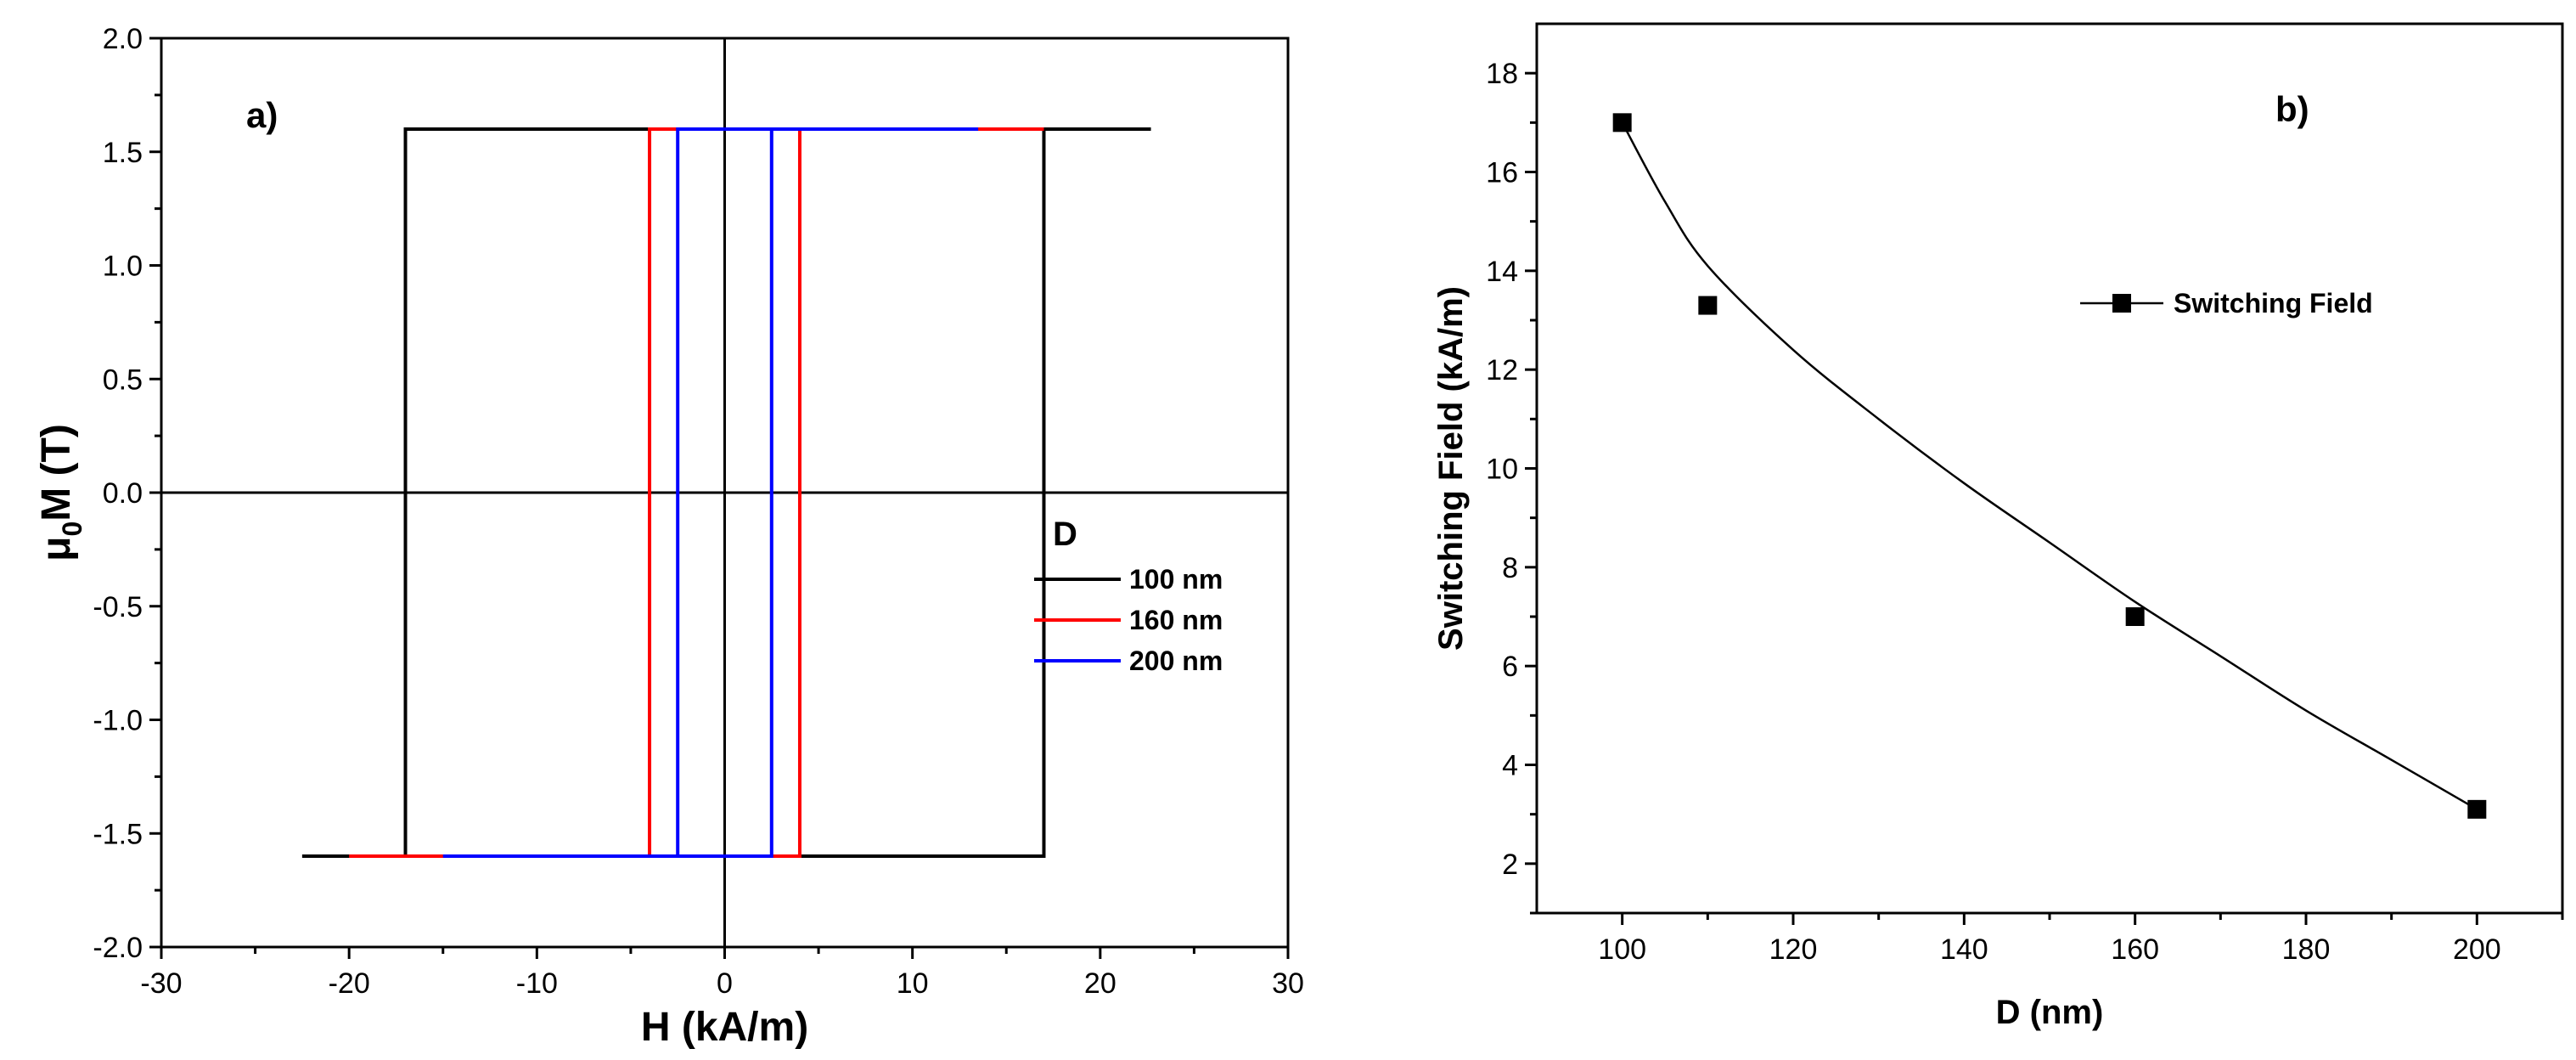 The height and width of the screenshot is (1060, 2576). What do you see at coordinates (118, 607) in the screenshot?
I see `y-tick-label: -0.5` at bounding box center [118, 607].